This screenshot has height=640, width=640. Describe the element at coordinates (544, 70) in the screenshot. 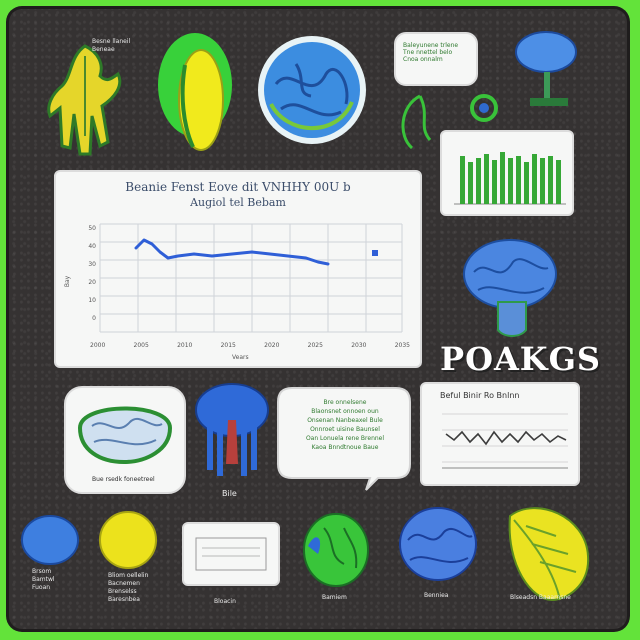

I see `anatomy-blob-illustration` at that location.